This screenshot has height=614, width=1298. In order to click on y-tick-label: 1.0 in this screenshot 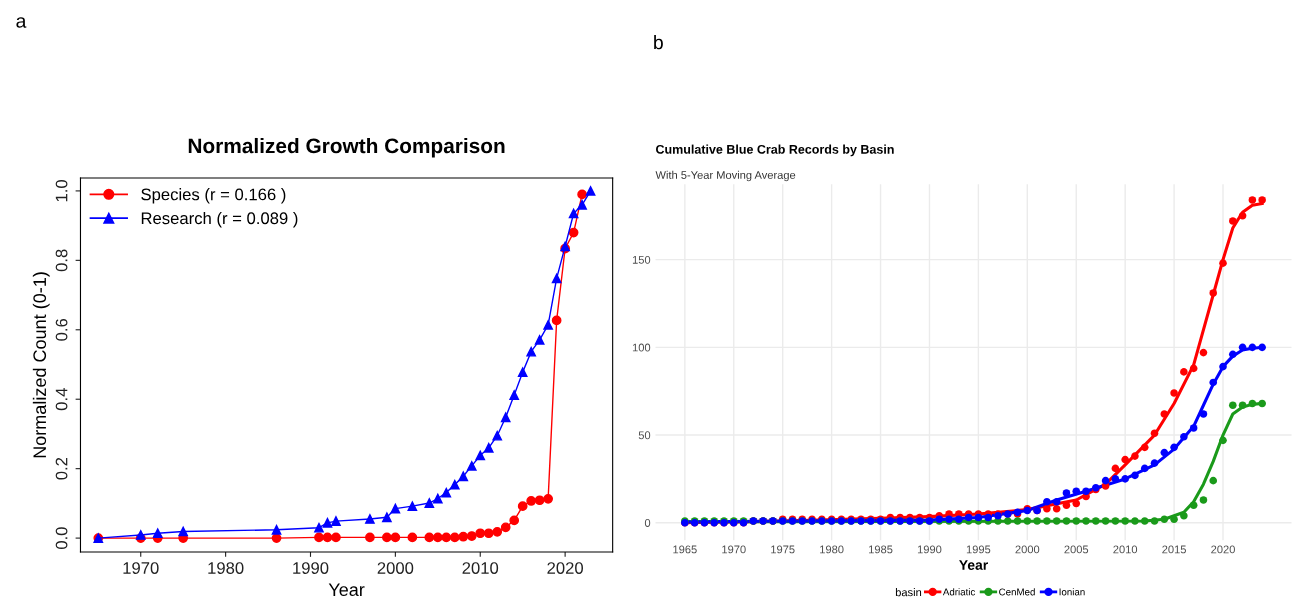, I will do `click(61, 190)`.